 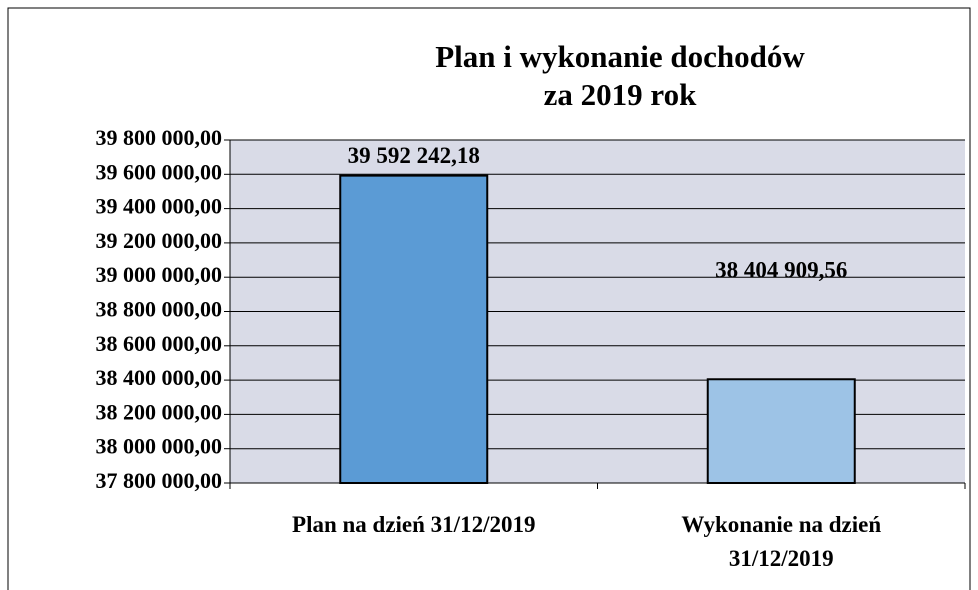 What do you see at coordinates (159, 274) in the screenshot?
I see `y-tick-label: 39 000 000,00` at bounding box center [159, 274].